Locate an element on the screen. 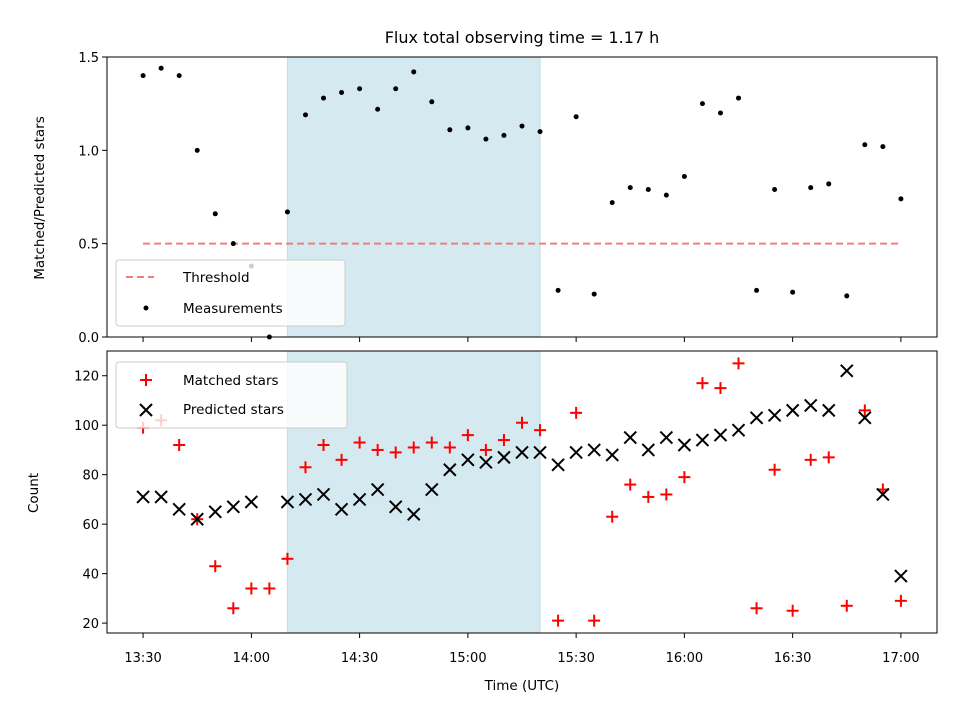 This screenshot has width=960, height=720. count-legend: Matched stars Predicted stars is located at coordinates (231, 395).